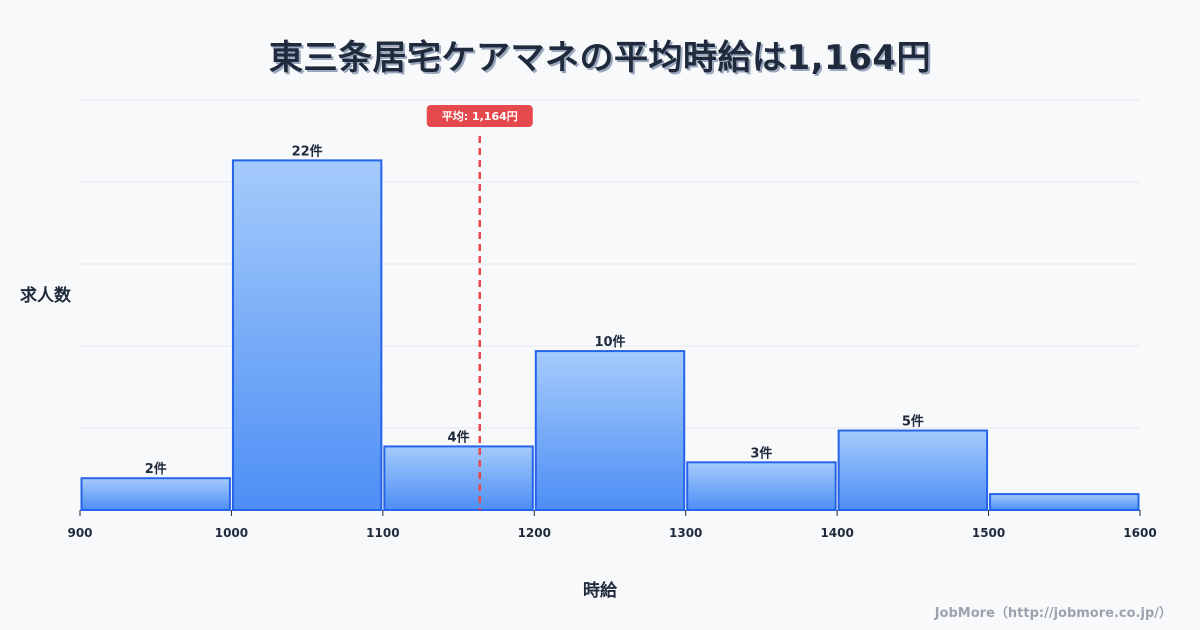 The width and height of the screenshot is (1200, 630). I want to click on x-tick-label: 1400, so click(836, 533).